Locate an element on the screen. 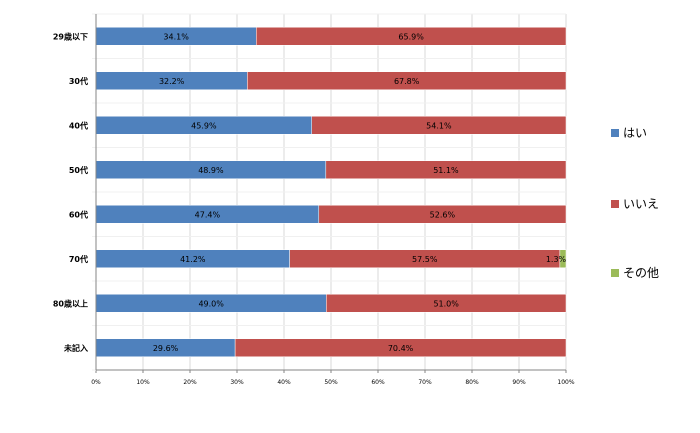 Image resolution: width=700 pixels, height=433 pixels. legend-label: いいえ is located at coordinates (641, 204).